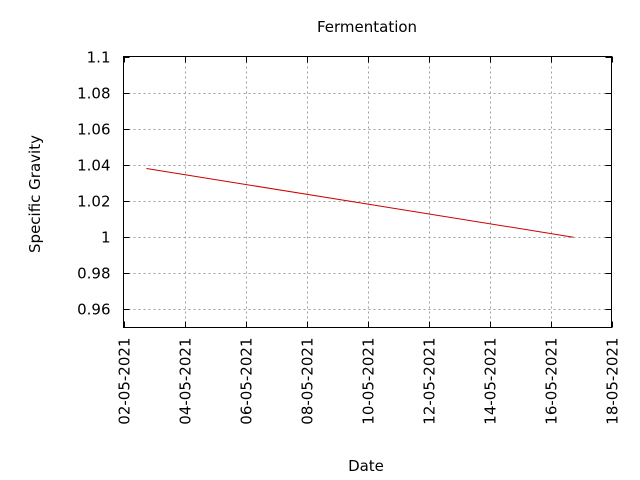  I want to click on y-tick-label: 1.1, so click(99, 58).